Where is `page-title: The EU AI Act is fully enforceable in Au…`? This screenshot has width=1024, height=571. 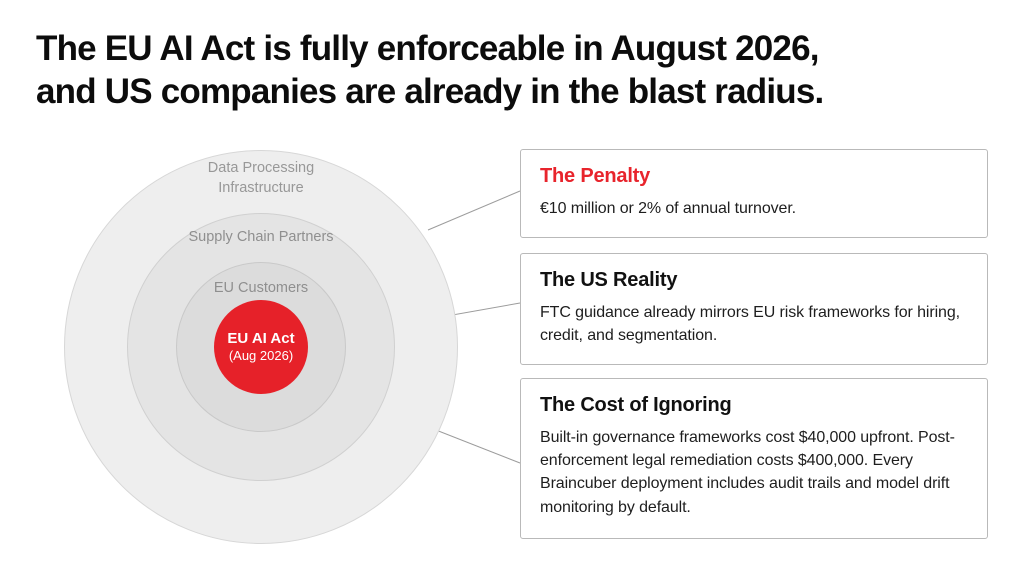 page-title: The EU AI Act is fully enforceable in Au… is located at coordinates (511, 70).